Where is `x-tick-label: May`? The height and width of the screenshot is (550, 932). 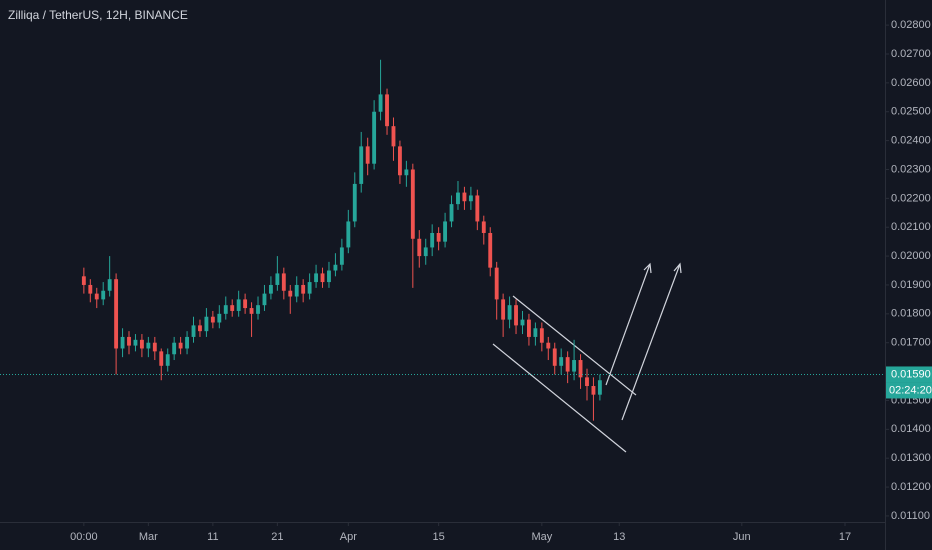 x-tick-label: May is located at coordinates (541, 537).